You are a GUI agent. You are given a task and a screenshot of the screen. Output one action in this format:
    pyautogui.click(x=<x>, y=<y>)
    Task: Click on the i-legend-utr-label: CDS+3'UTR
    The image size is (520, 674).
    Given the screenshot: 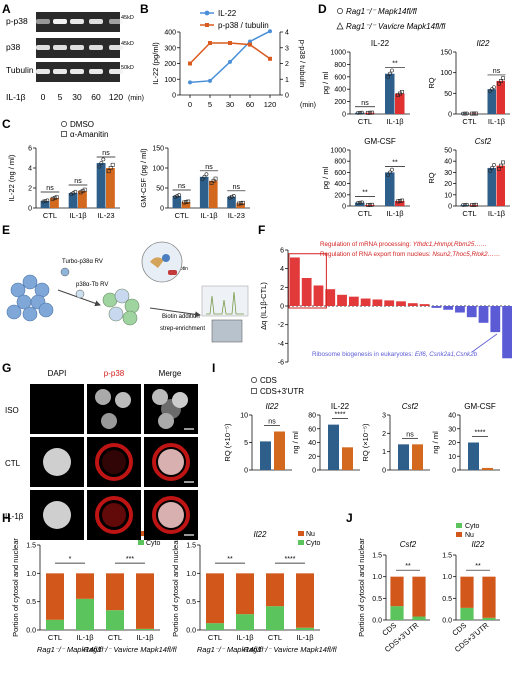 What is the action you would take?
    pyautogui.click(x=282, y=391)
    